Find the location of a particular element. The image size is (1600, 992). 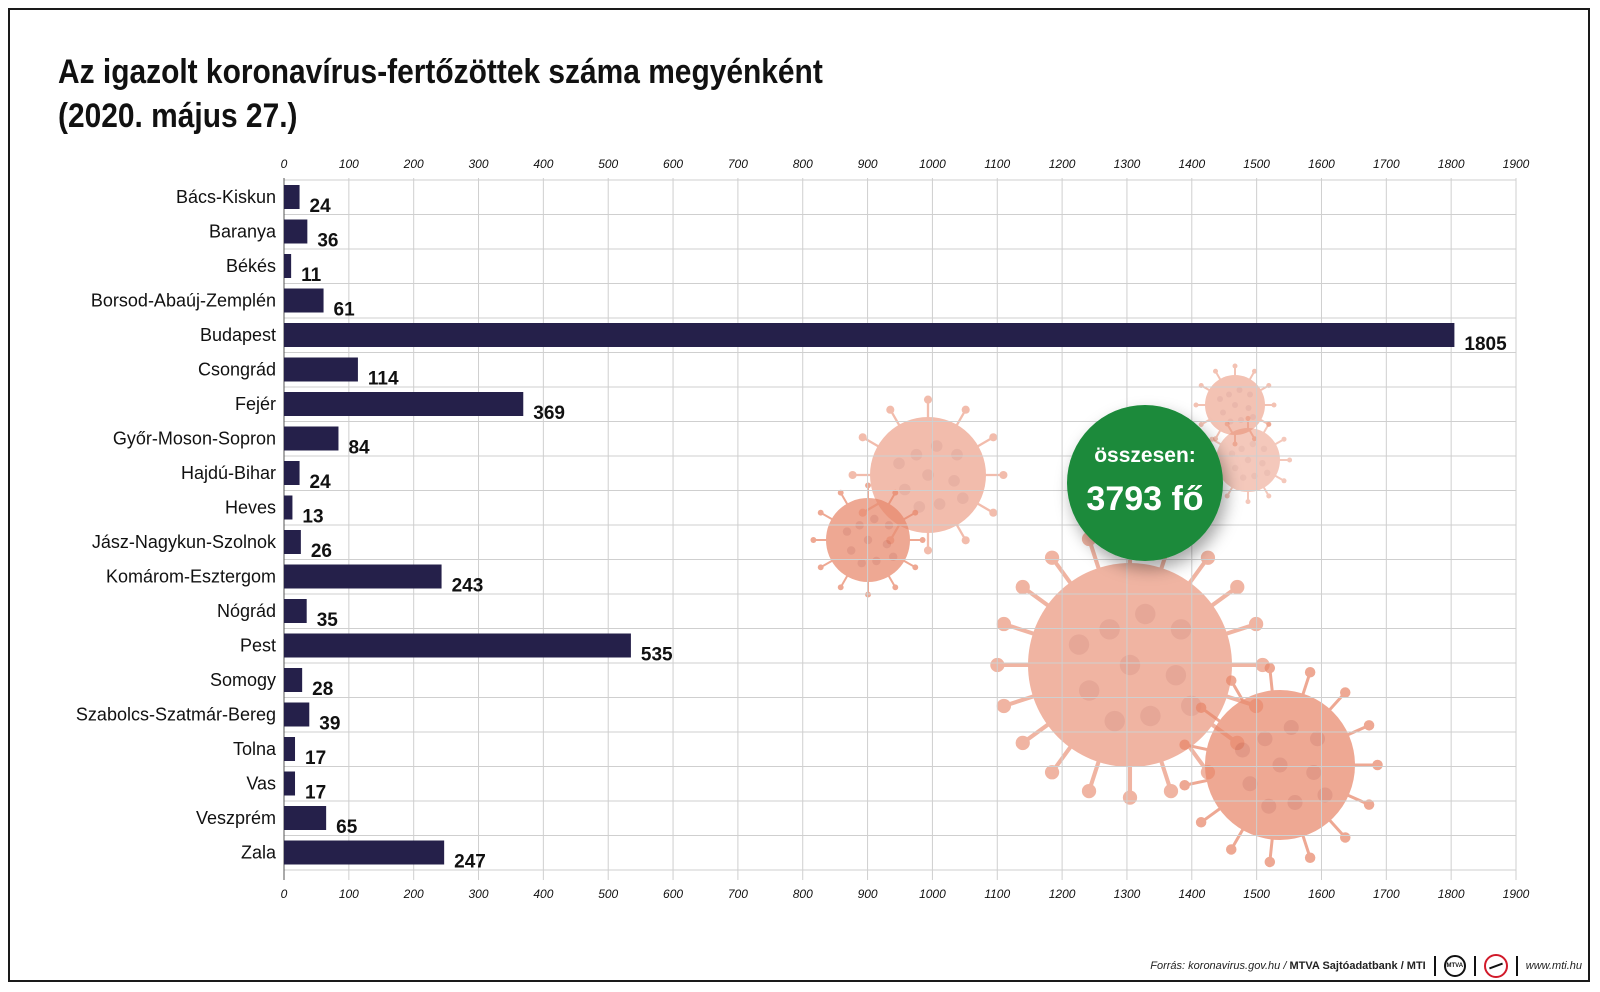

category-label: Baranya is located at coordinates (243, 232).